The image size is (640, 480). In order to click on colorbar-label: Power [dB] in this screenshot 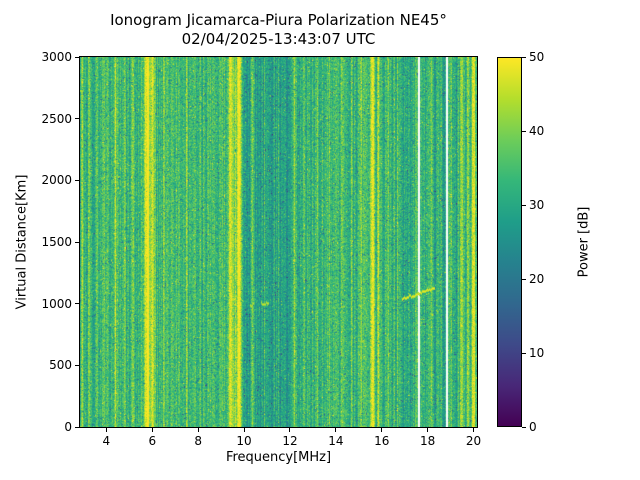, I will do `click(584, 242)`.